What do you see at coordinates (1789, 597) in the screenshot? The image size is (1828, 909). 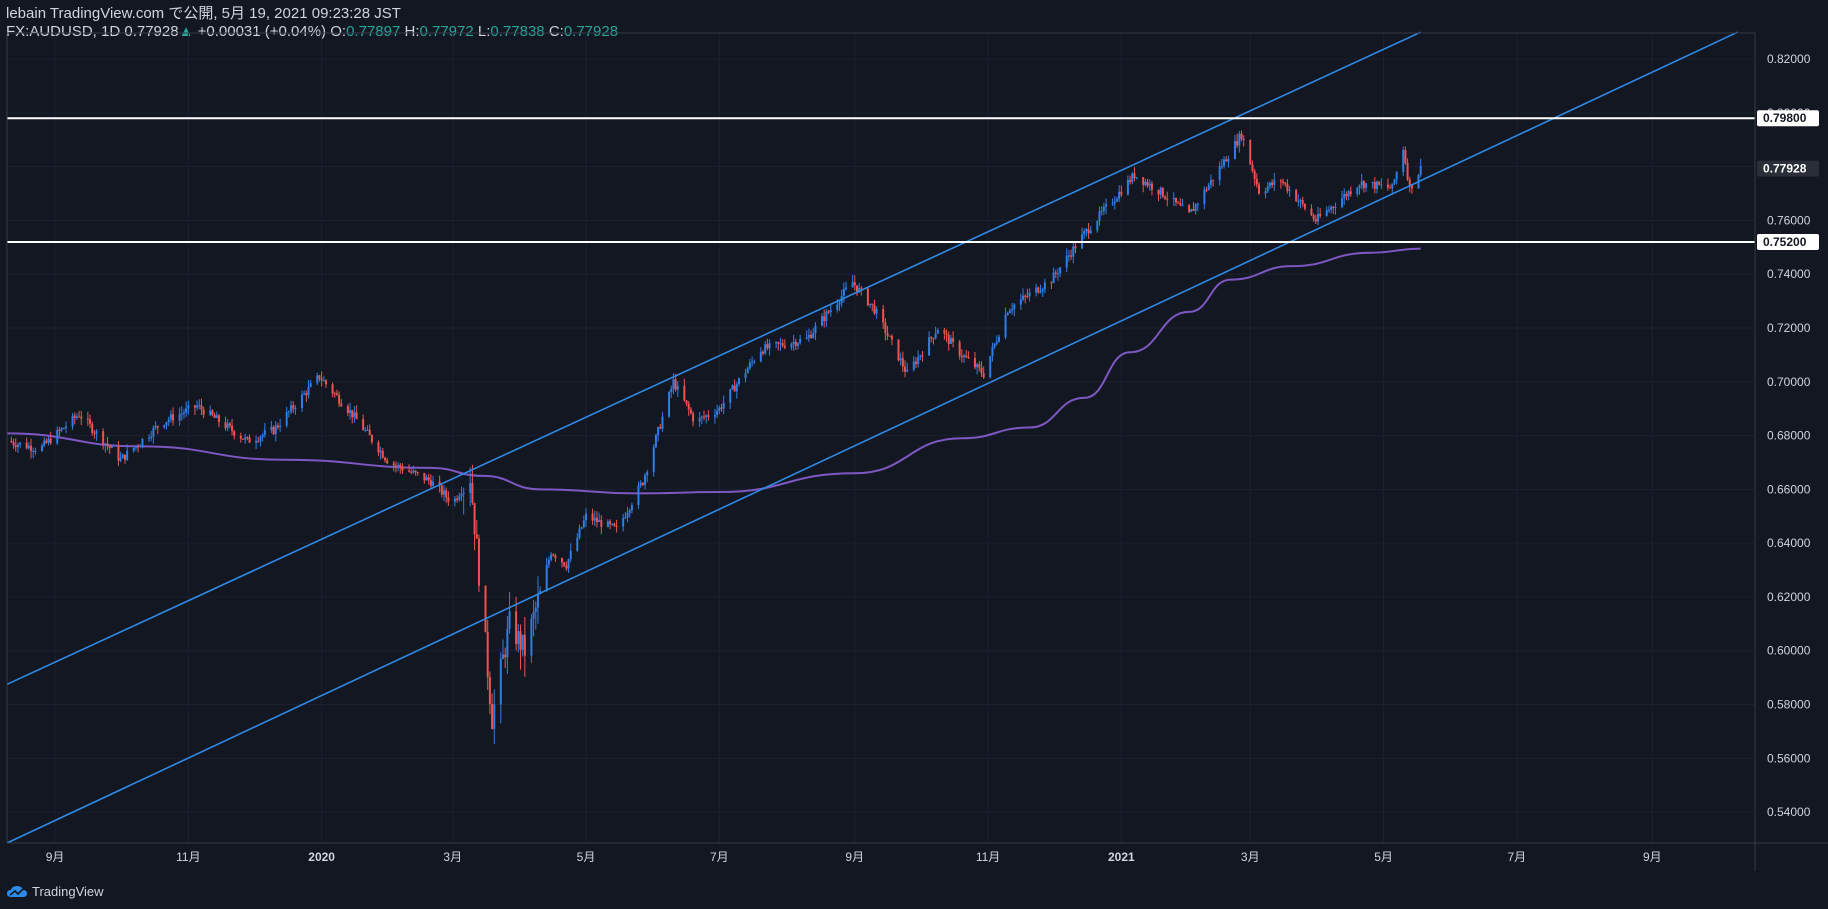 I see `price-tick-label: 0.62000` at bounding box center [1789, 597].